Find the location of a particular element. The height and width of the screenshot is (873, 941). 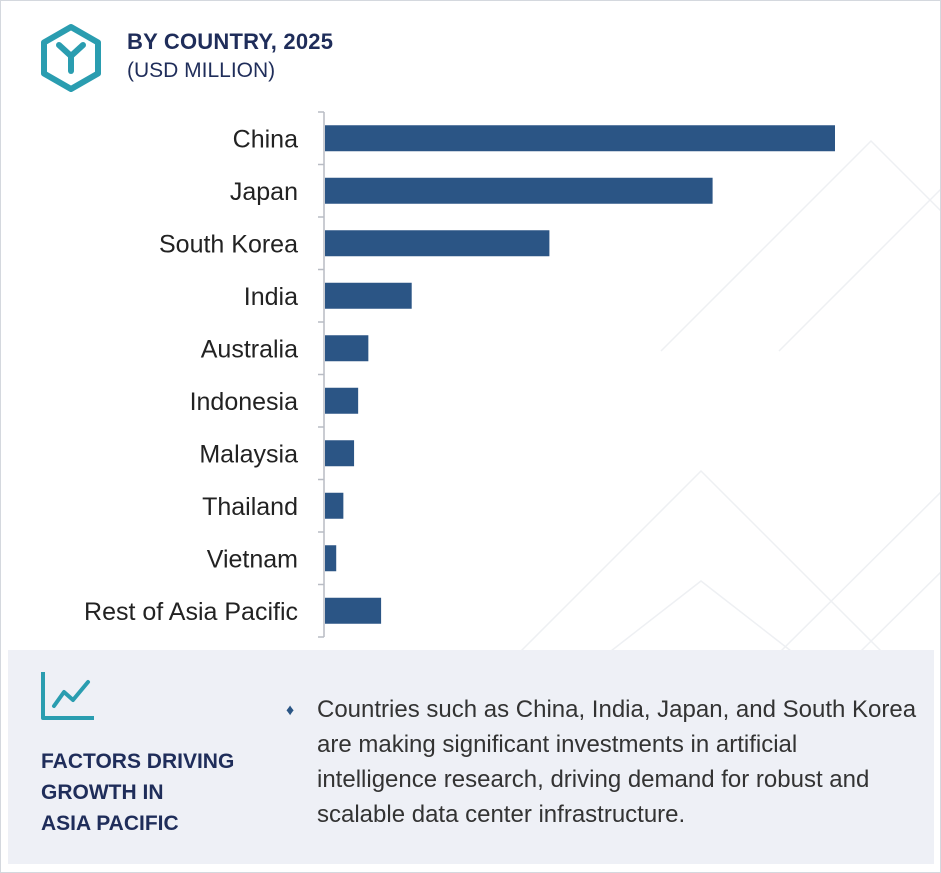

category-label: Australia is located at coordinates (249, 349).